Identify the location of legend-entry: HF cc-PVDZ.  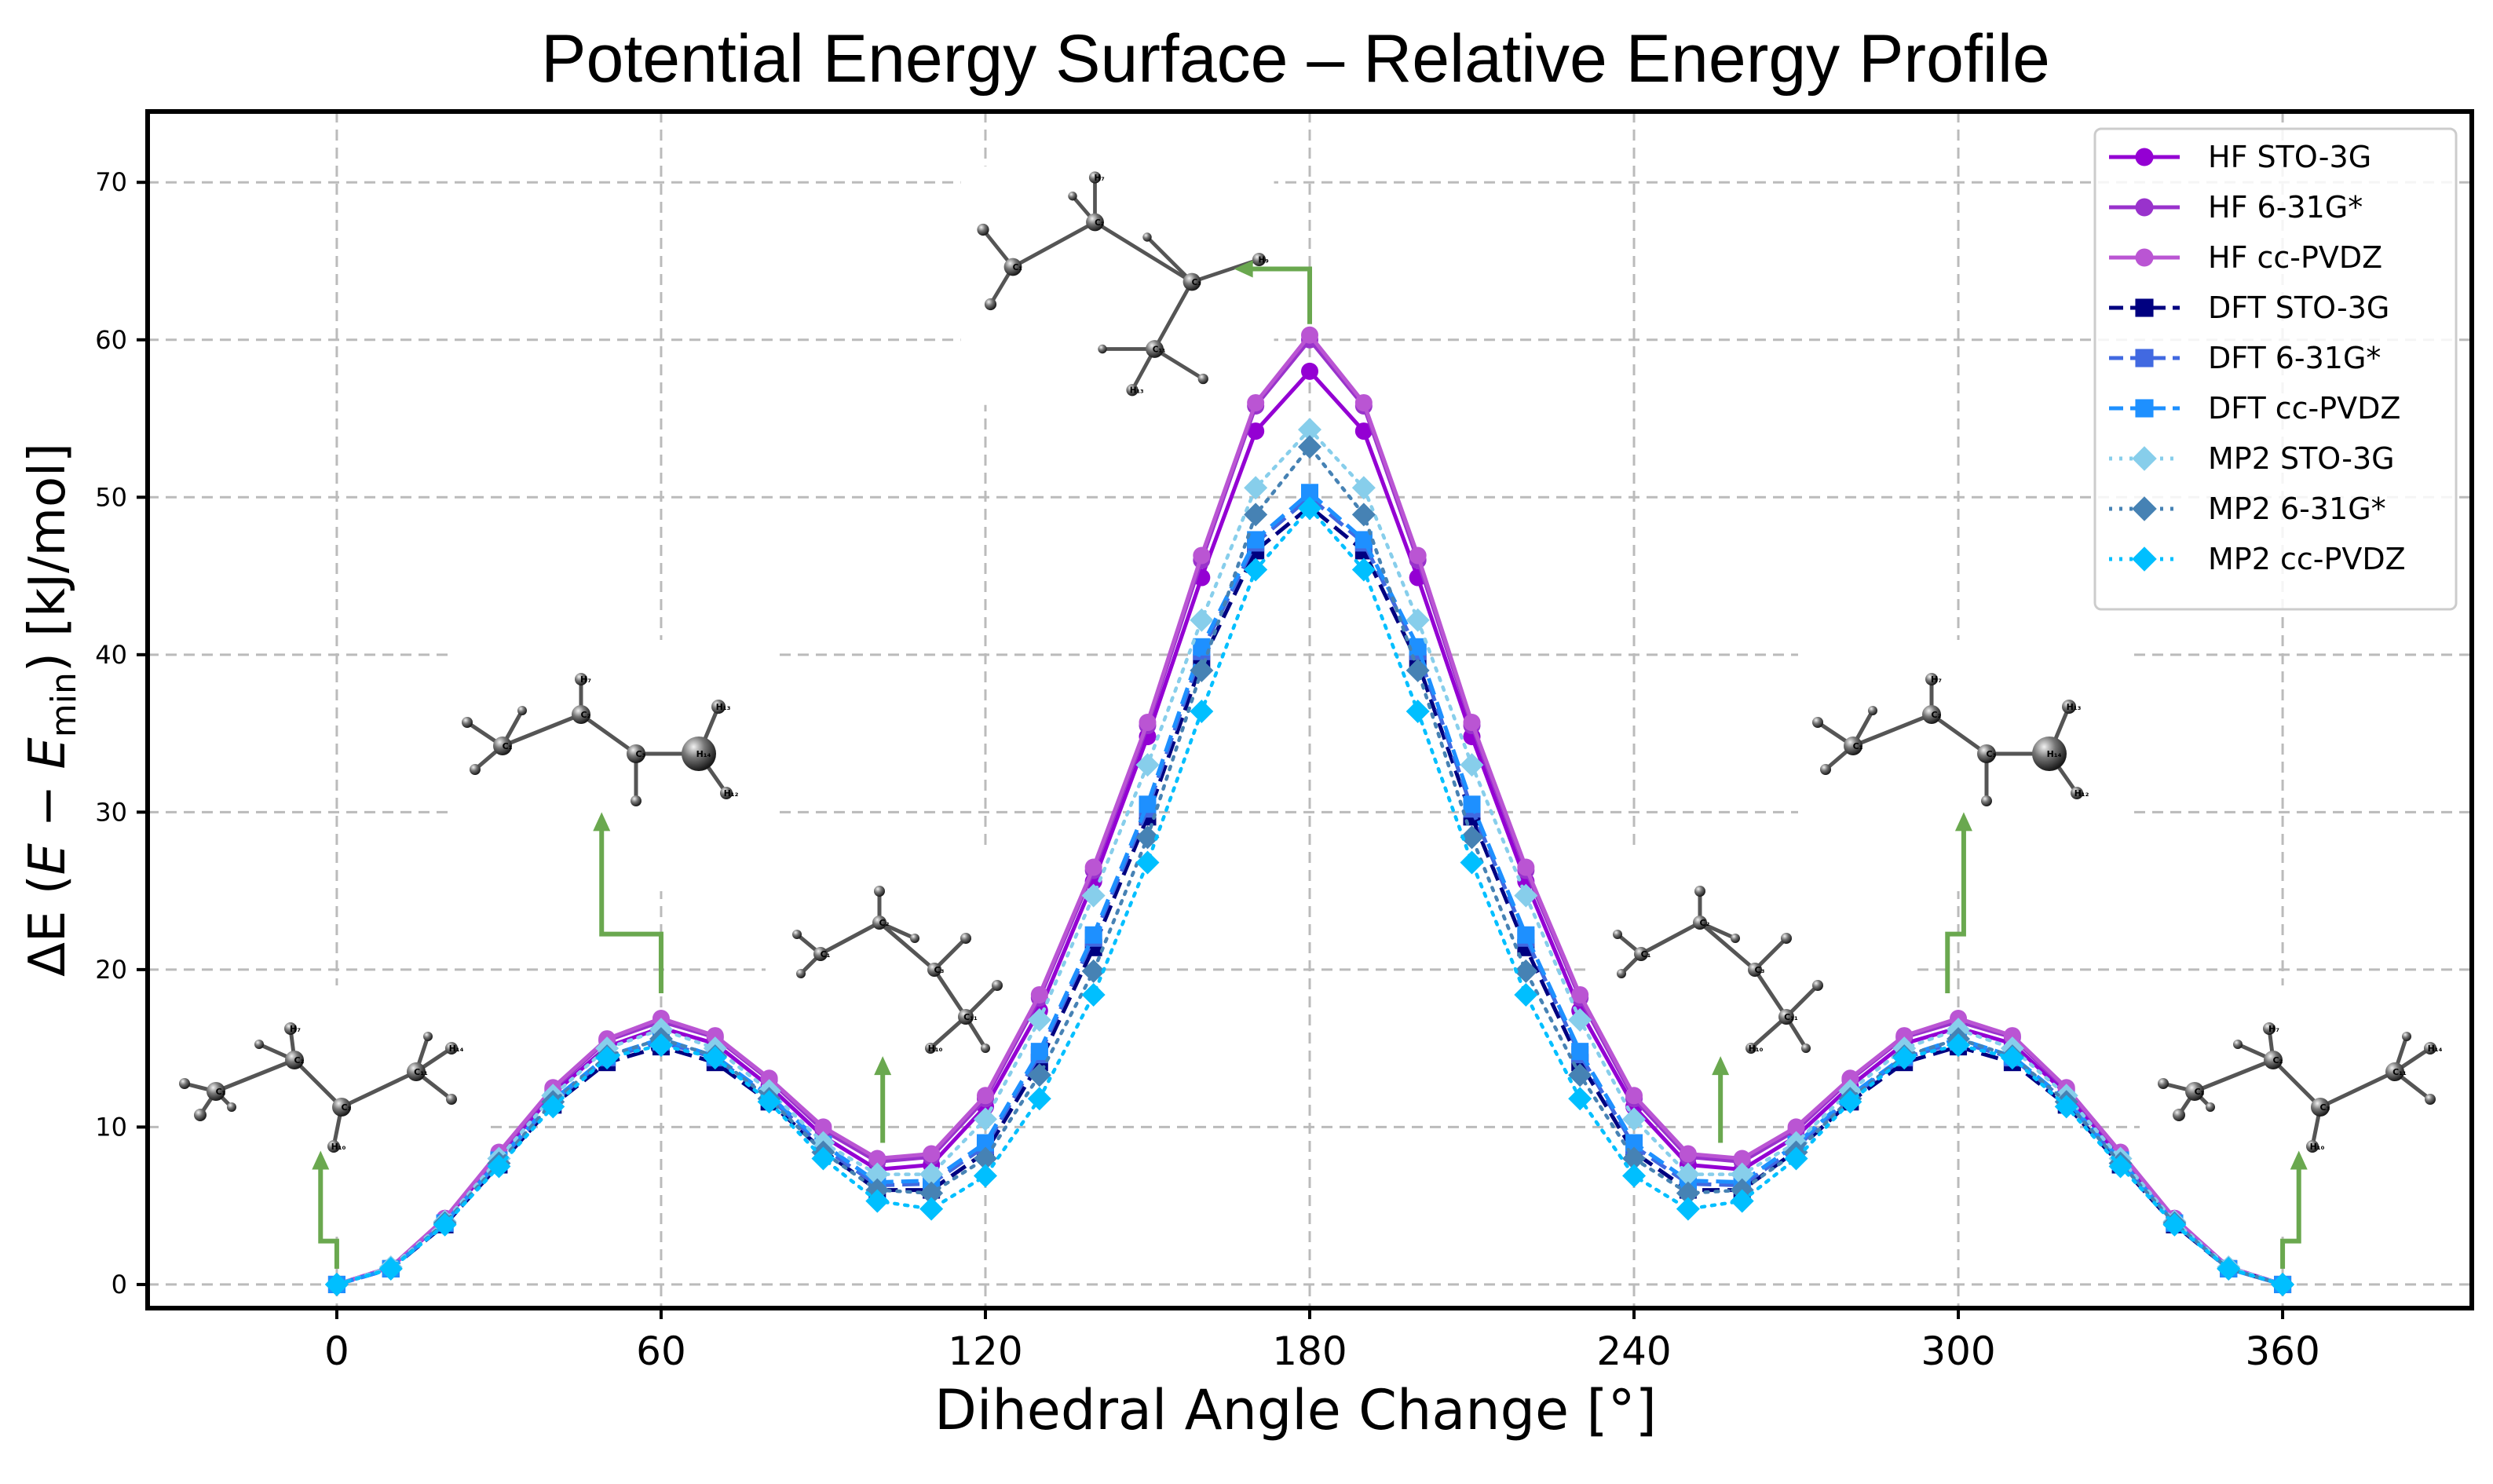
(2245, 257).